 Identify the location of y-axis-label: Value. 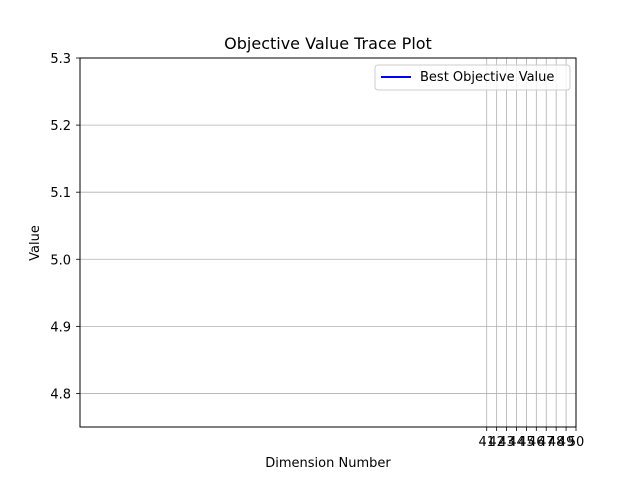
(35, 243).